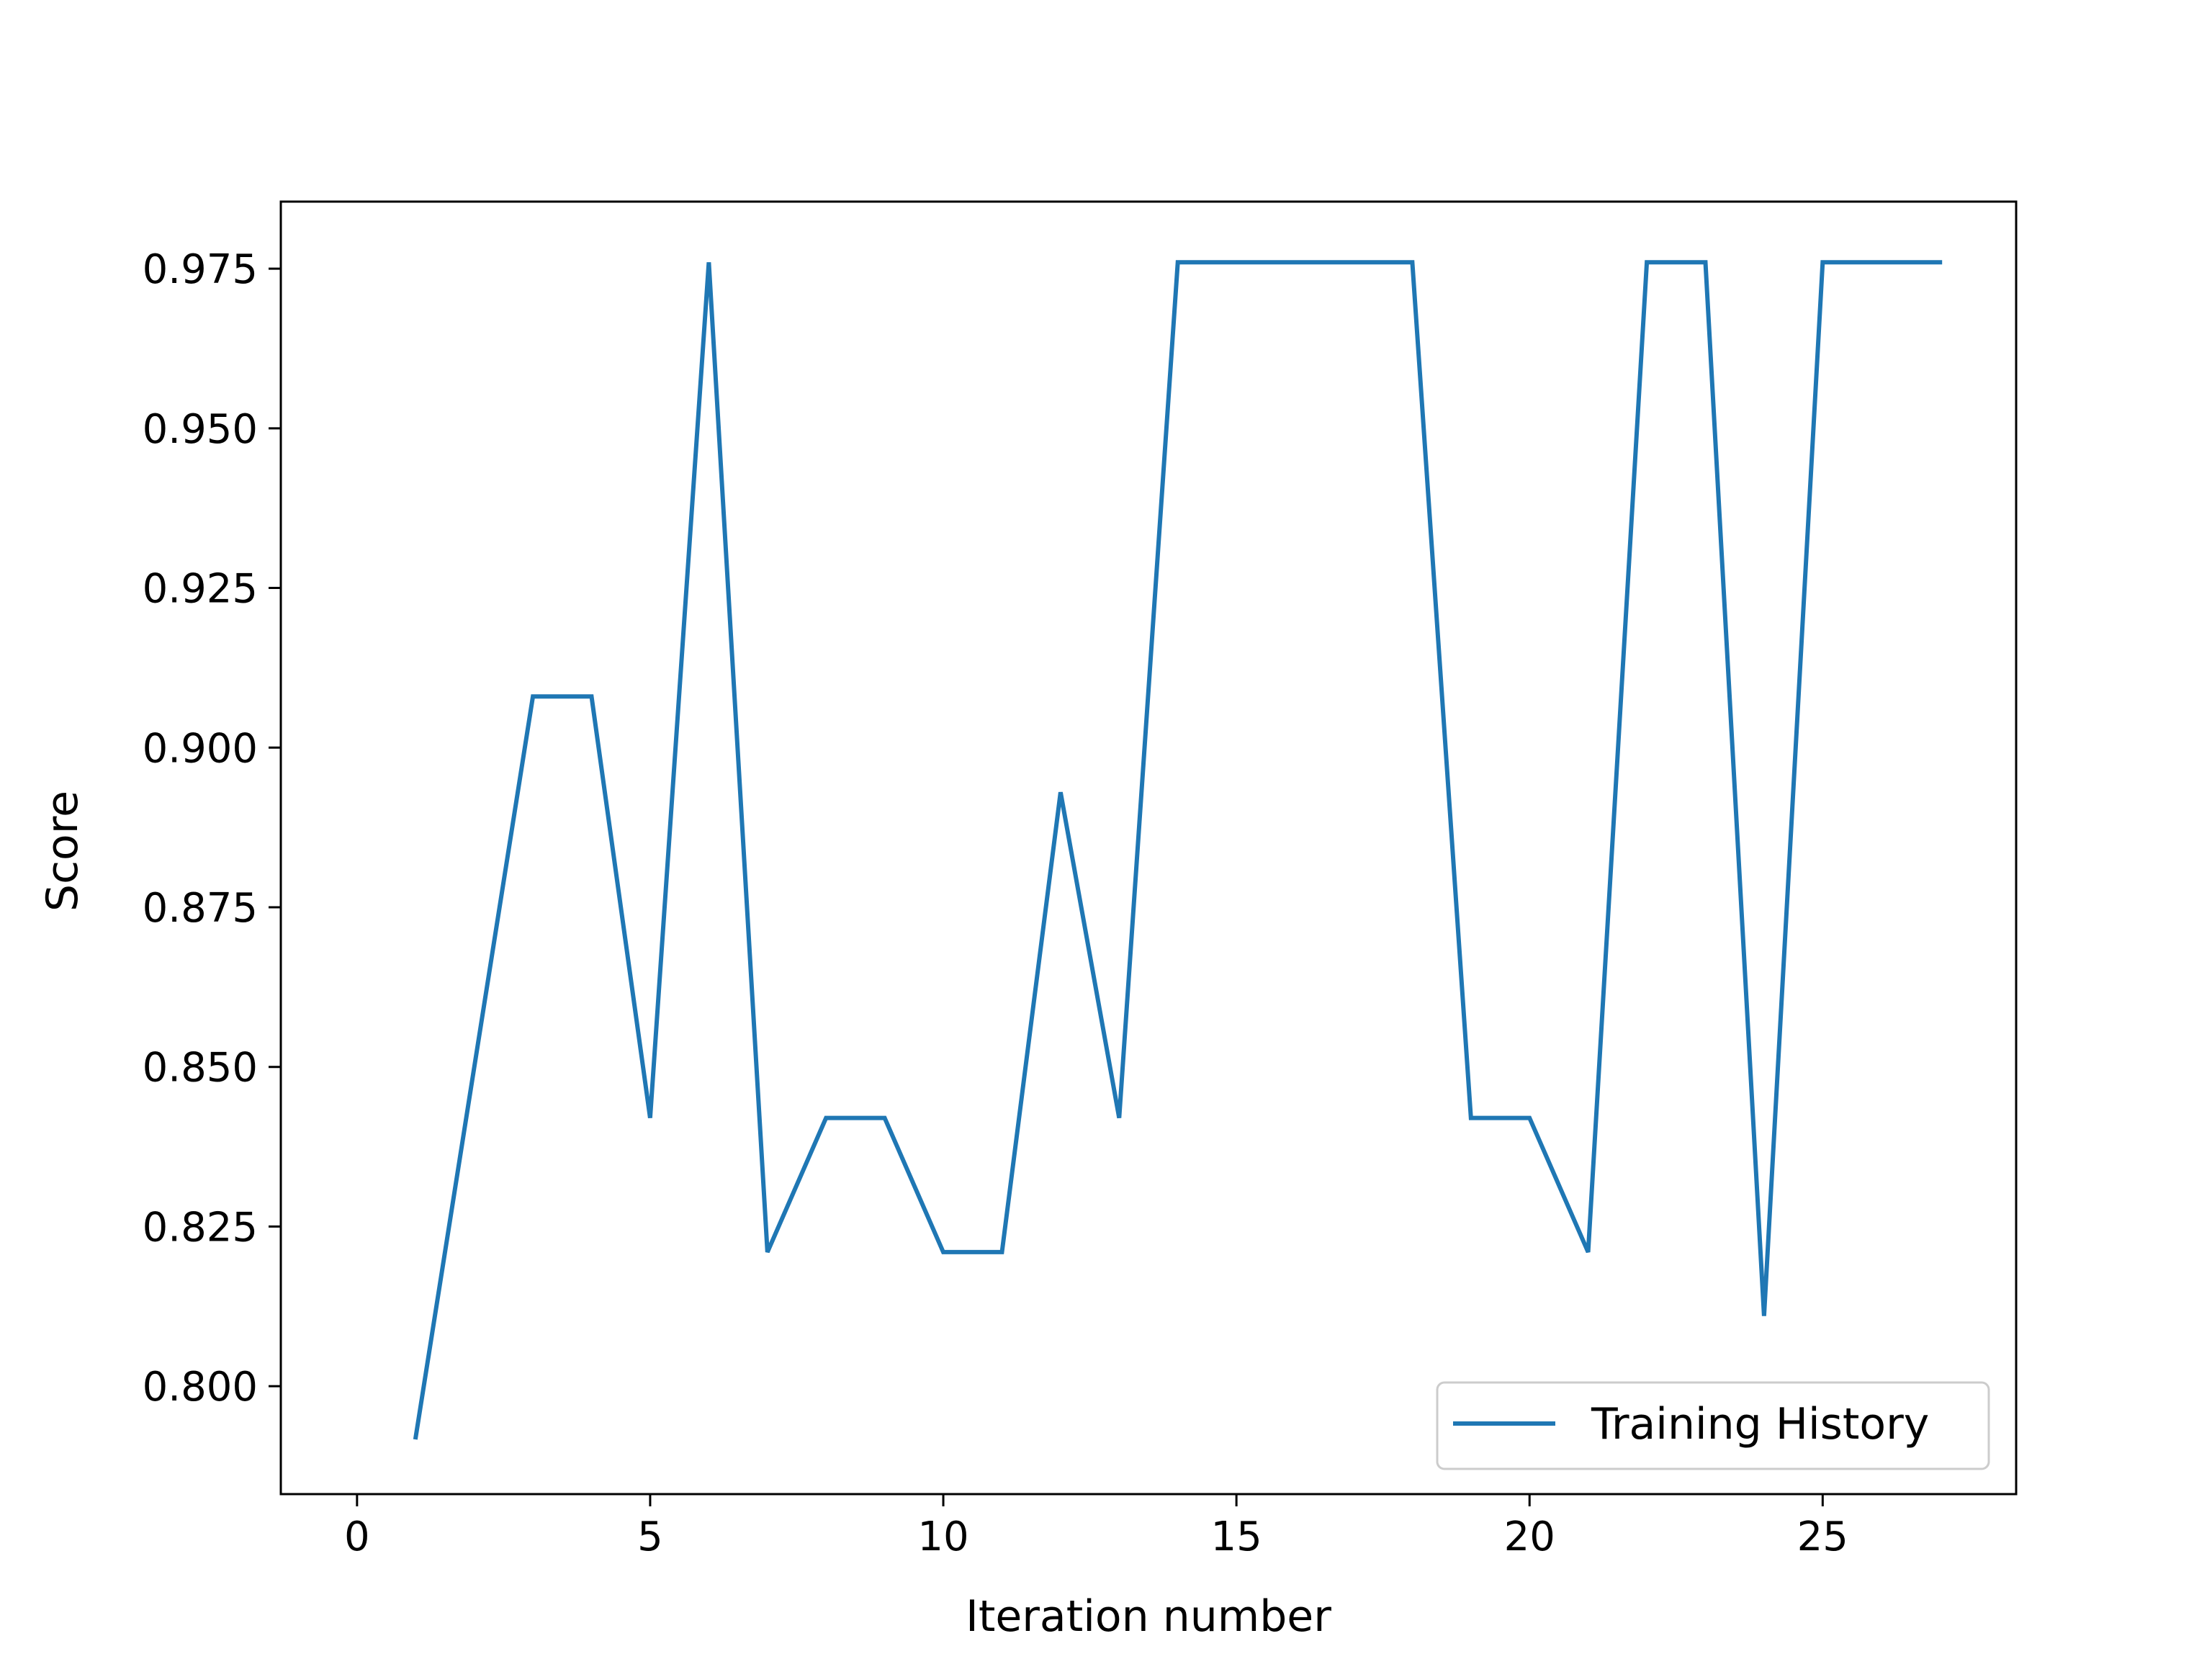  I want to click on y-tick-label: 0.900, so click(201, 748).